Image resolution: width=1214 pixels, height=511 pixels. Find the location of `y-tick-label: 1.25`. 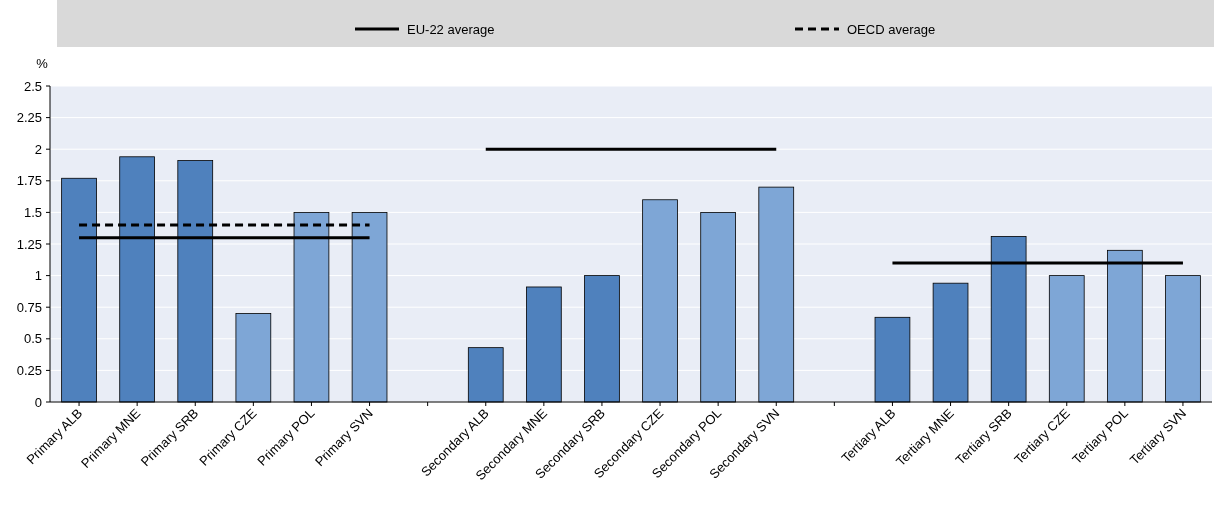

y-tick-label: 1.25 is located at coordinates (29, 244).